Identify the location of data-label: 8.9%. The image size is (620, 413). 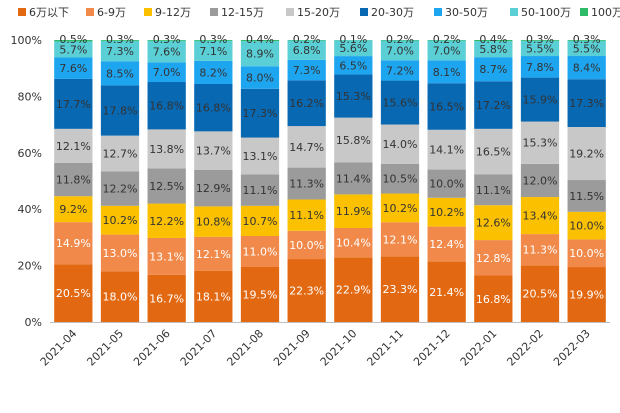
(260, 54).